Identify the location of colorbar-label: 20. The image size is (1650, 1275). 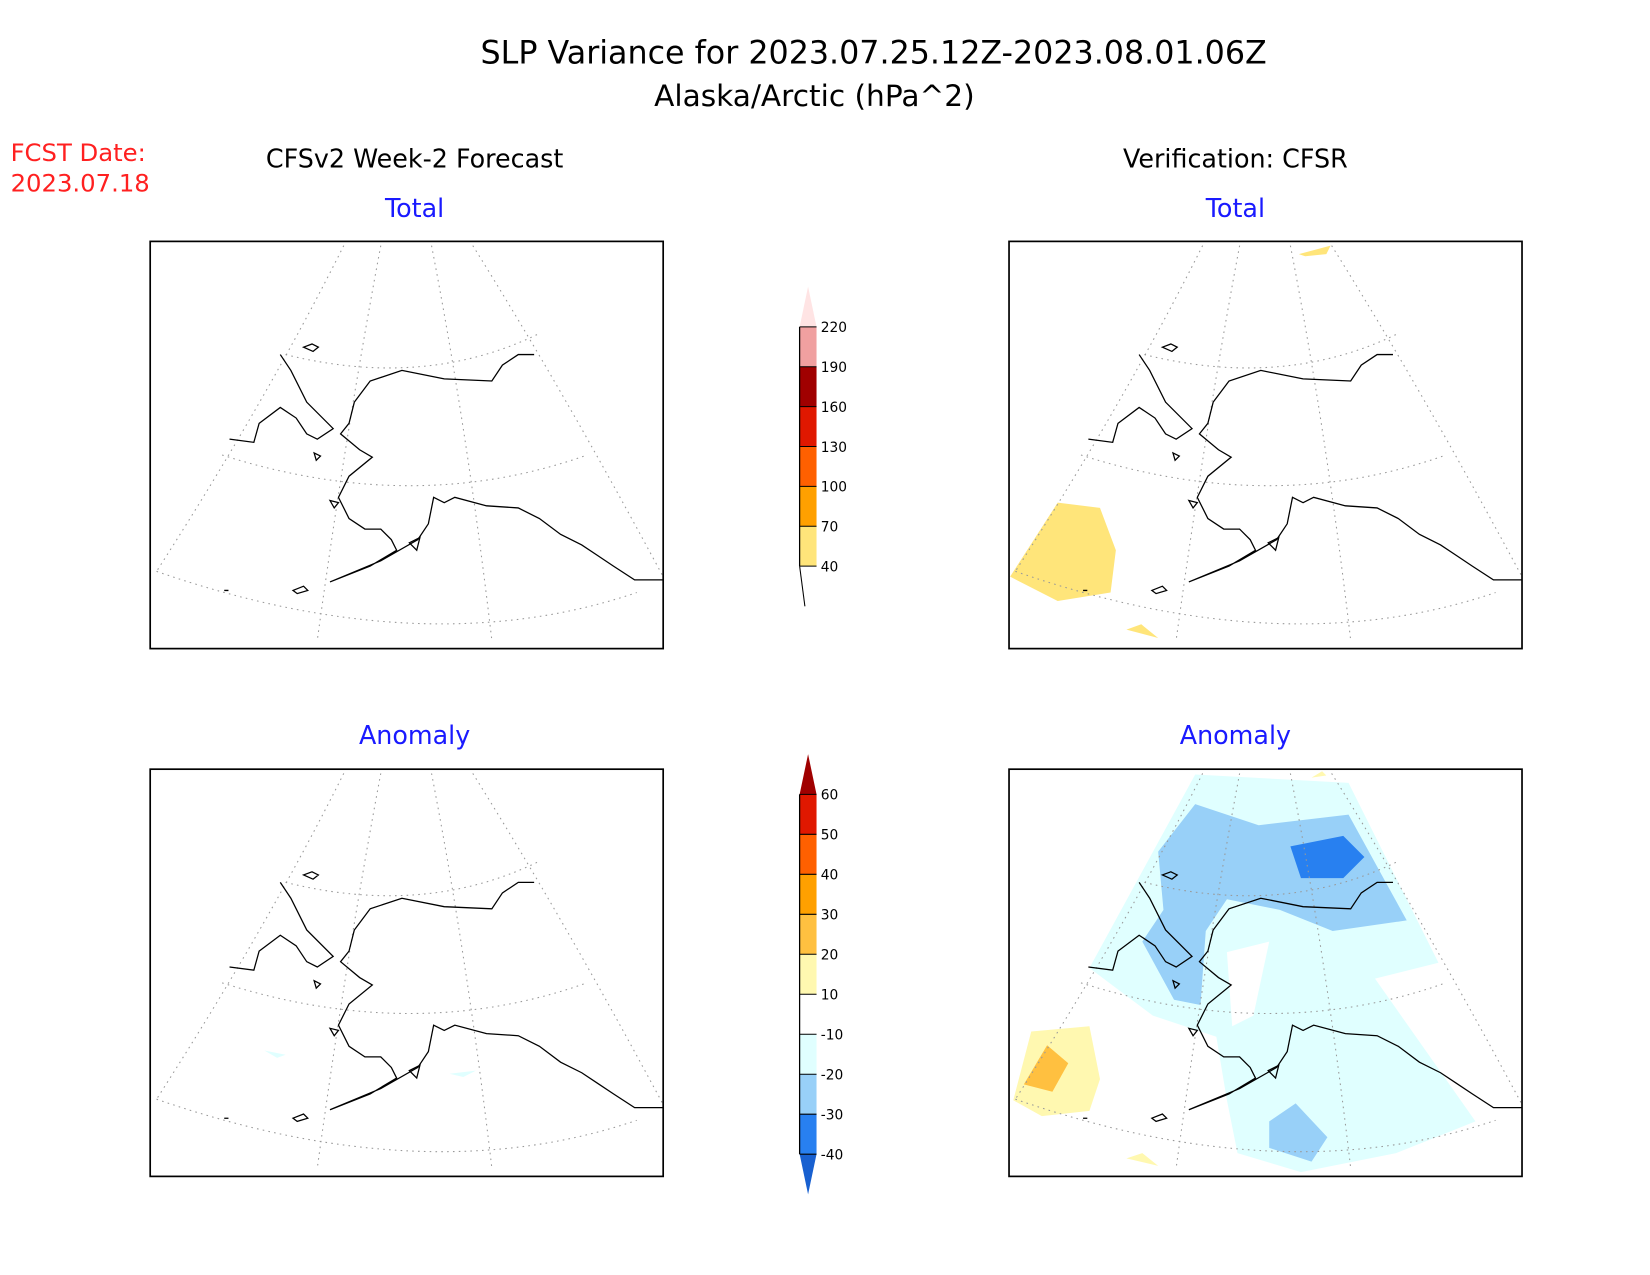
(830, 956).